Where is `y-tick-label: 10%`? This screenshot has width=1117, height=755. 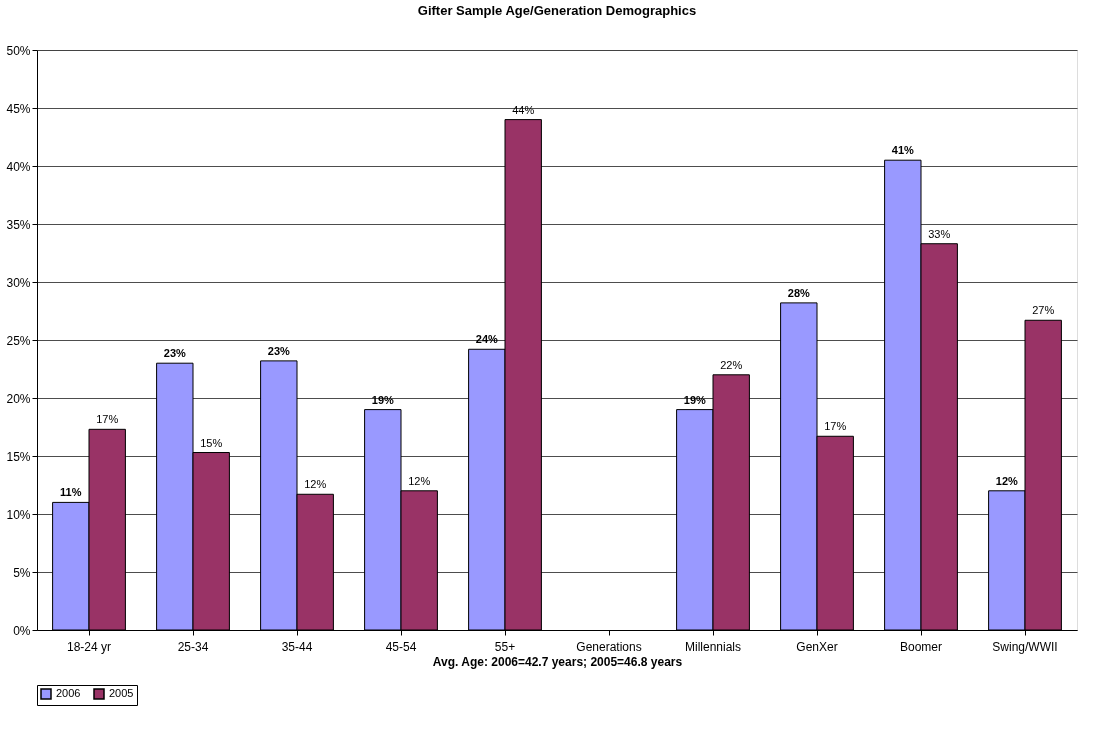
y-tick-label: 10% is located at coordinates (18, 514).